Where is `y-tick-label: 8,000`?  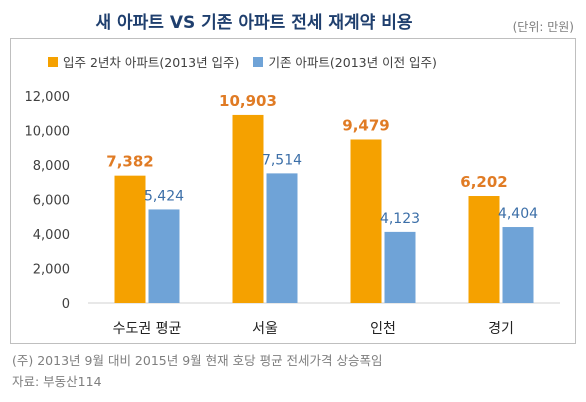
y-tick-label: 8,000 is located at coordinates (51, 166).